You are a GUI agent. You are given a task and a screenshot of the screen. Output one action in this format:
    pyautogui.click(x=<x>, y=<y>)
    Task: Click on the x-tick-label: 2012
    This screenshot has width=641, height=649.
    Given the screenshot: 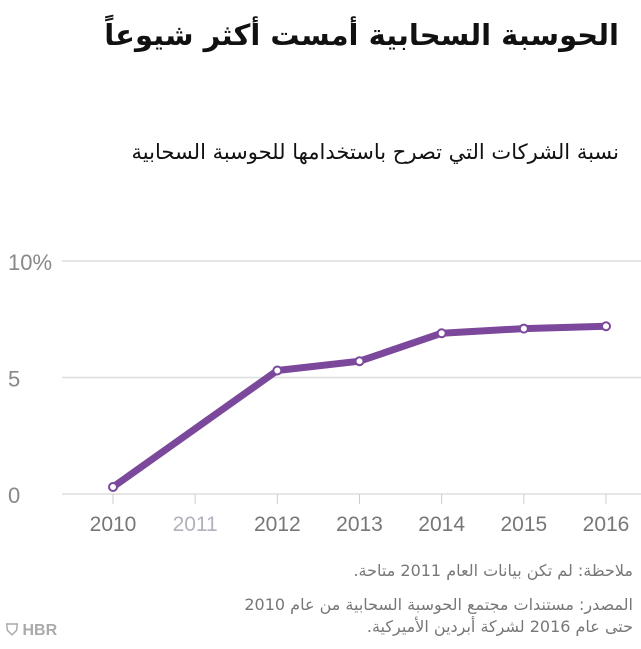 What is the action you would take?
    pyautogui.click(x=277, y=524)
    